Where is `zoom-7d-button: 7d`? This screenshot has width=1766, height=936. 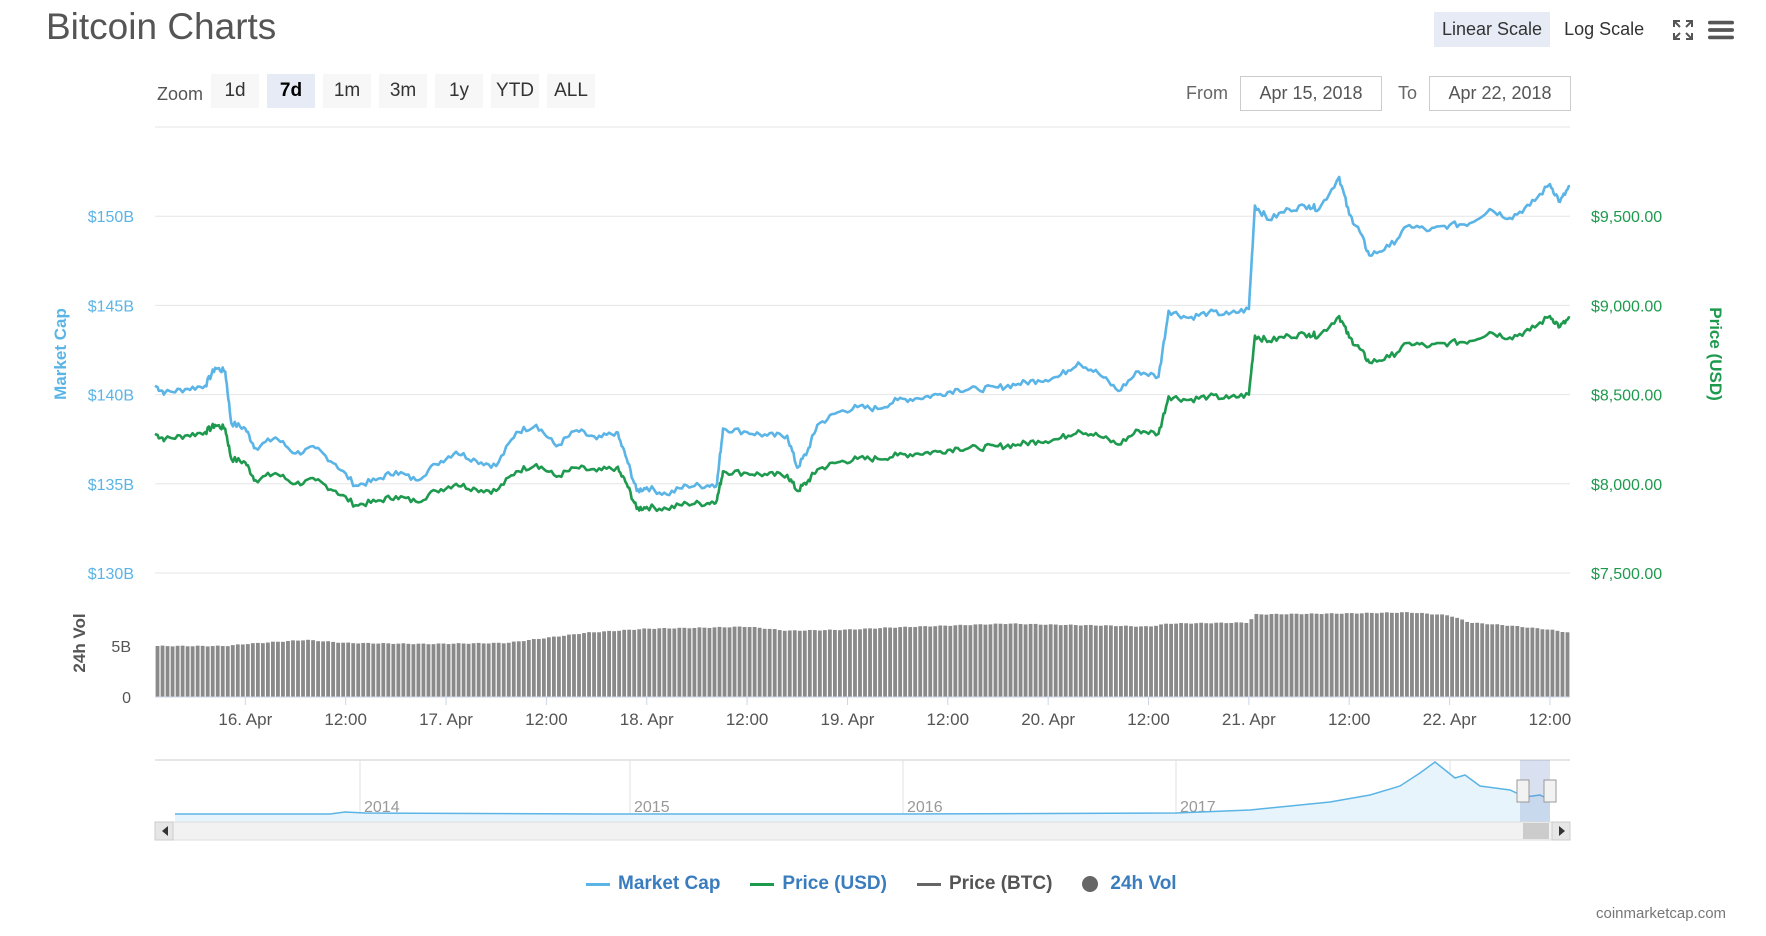
zoom-7d-button: 7d is located at coordinates (291, 91).